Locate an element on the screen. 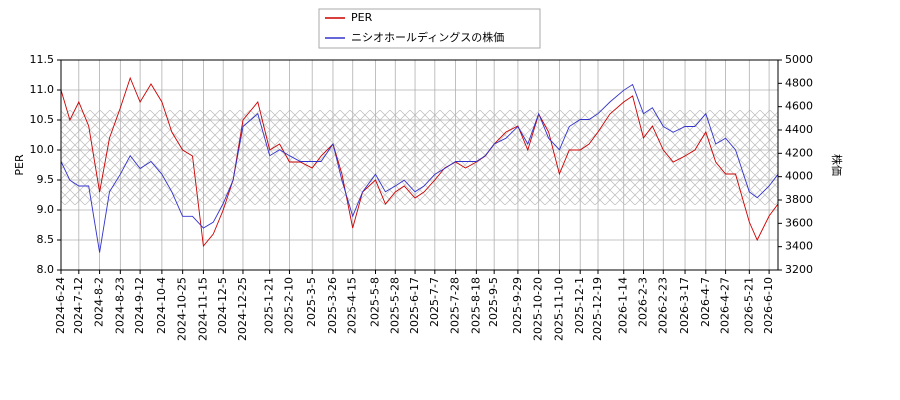  y2-tick-label: 5000 is located at coordinates (799, 59).